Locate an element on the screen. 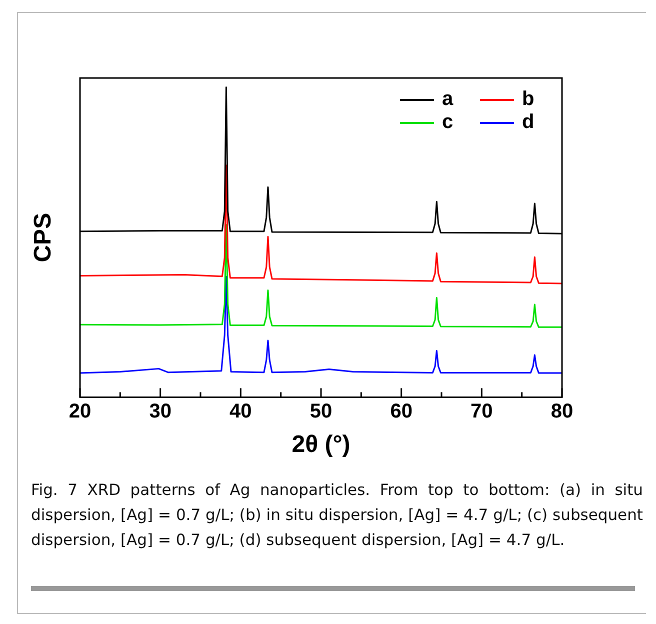 This screenshot has height=624, width=656. x-tick-label: 40 is located at coordinates (241, 411).